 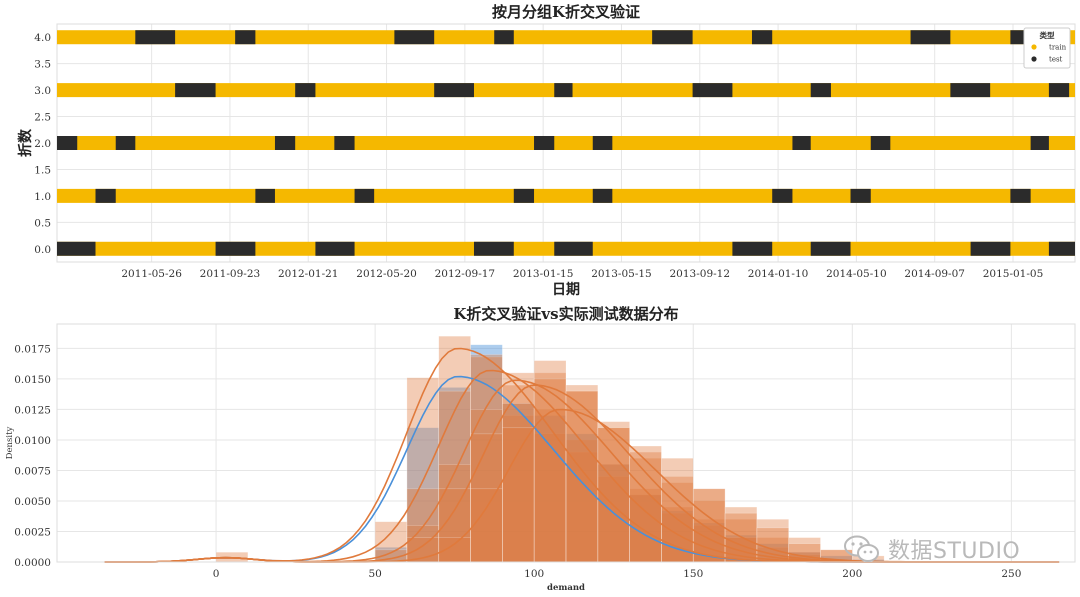 I want to click on x-tick-label: 2013-01-15, so click(x=543, y=274).